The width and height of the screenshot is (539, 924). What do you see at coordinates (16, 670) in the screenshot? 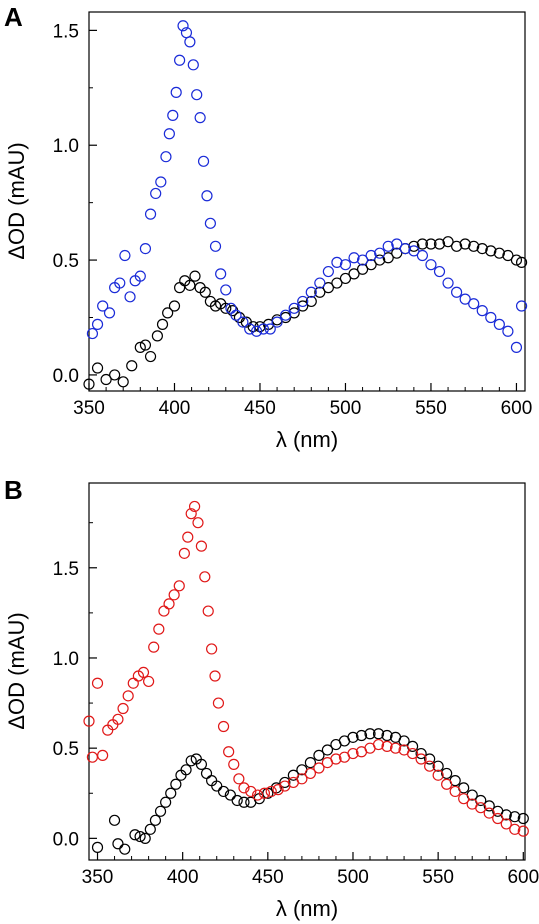
I see `panel-b-y-axis-label: ΔOD (mAU)` at bounding box center [16, 670].